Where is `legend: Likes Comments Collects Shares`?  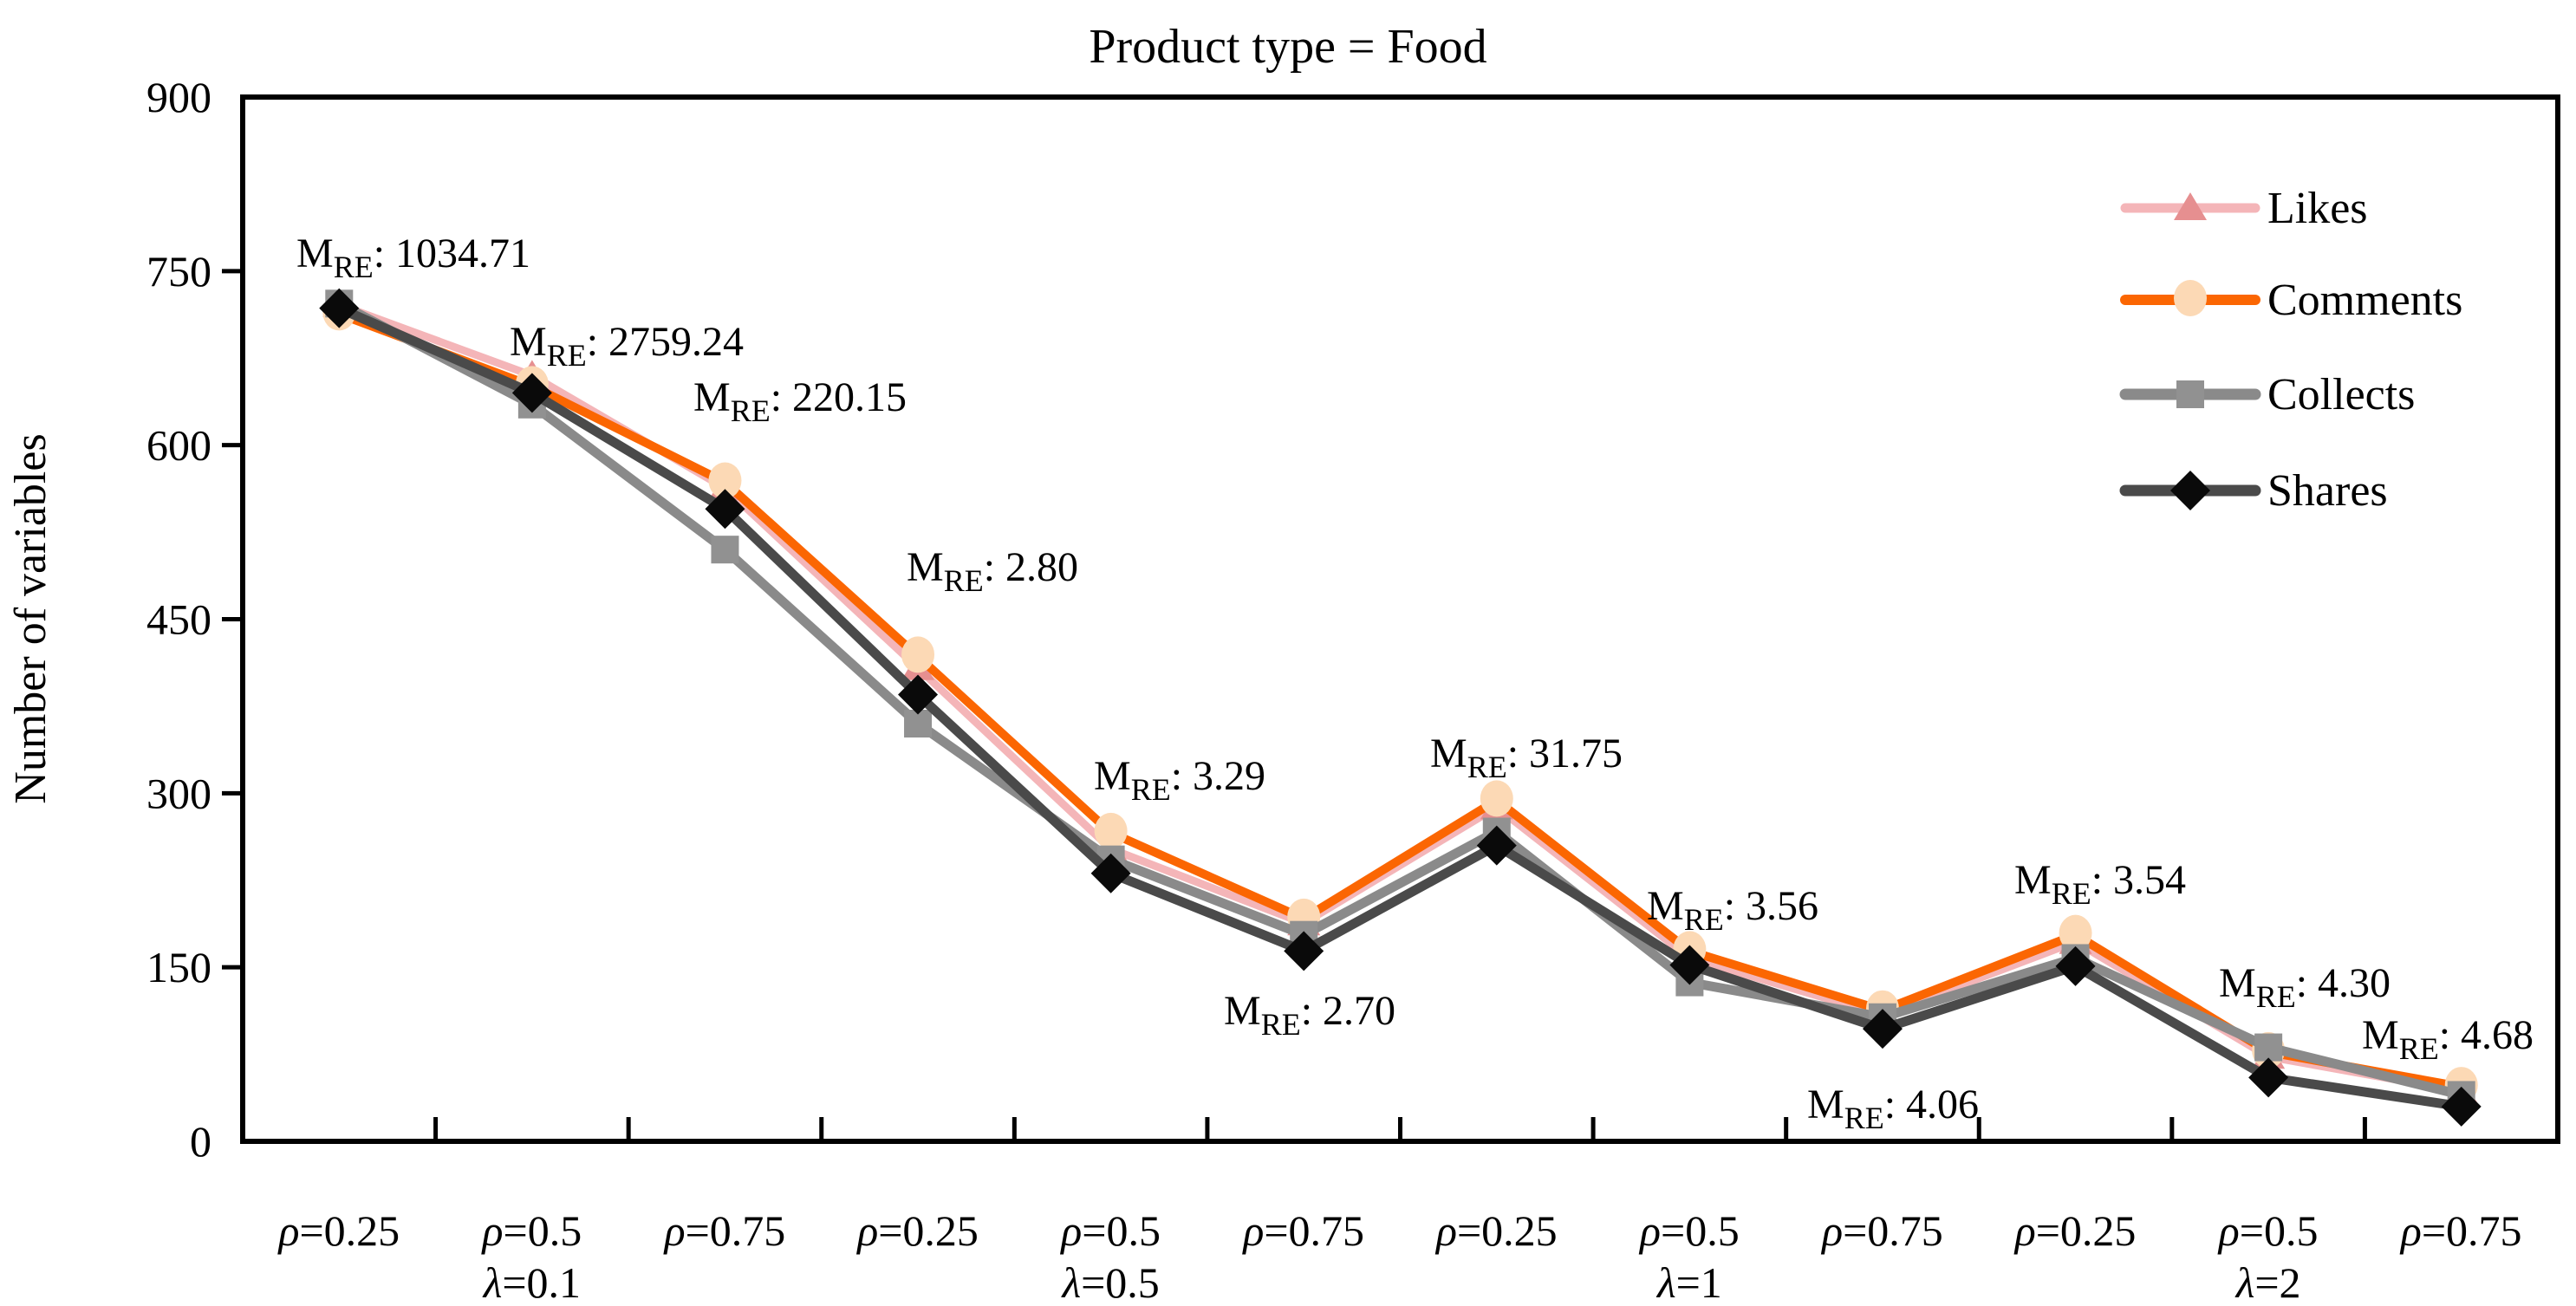
legend: Likes Comments Collects Shares is located at coordinates (2290, 350).